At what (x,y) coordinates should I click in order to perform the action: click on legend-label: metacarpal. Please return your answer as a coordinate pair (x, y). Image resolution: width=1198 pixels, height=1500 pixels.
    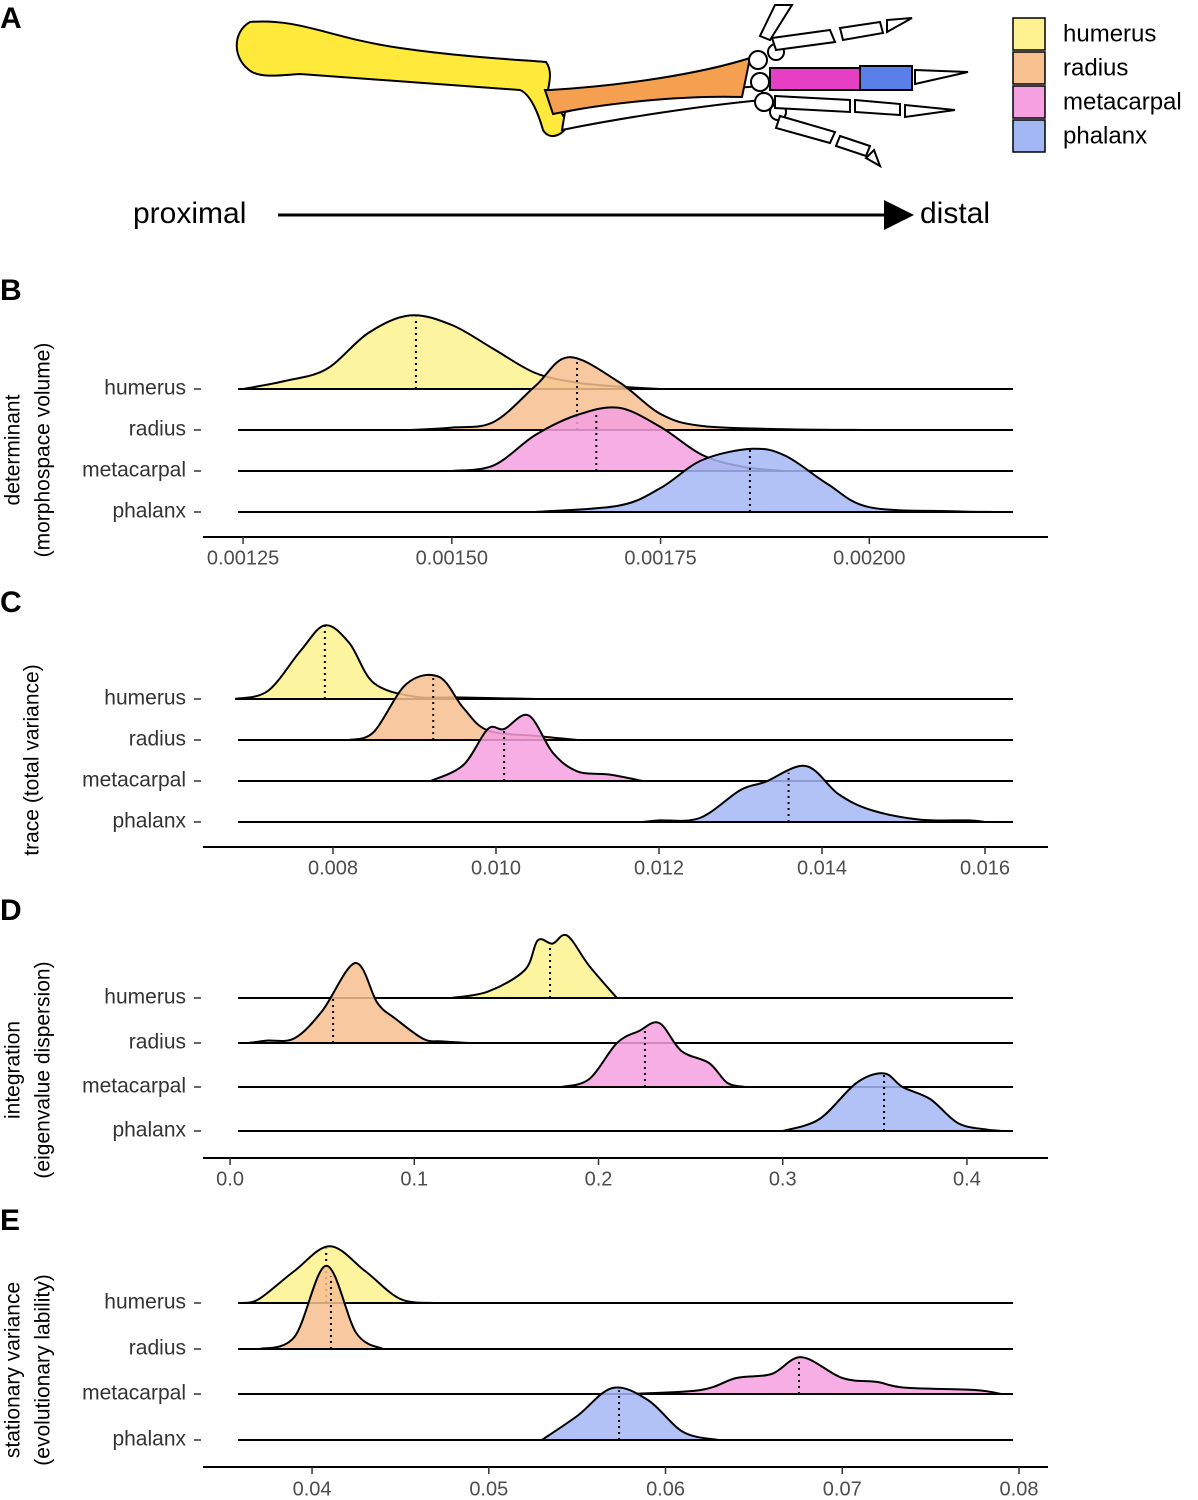
    Looking at the image, I should click on (1122, 101).